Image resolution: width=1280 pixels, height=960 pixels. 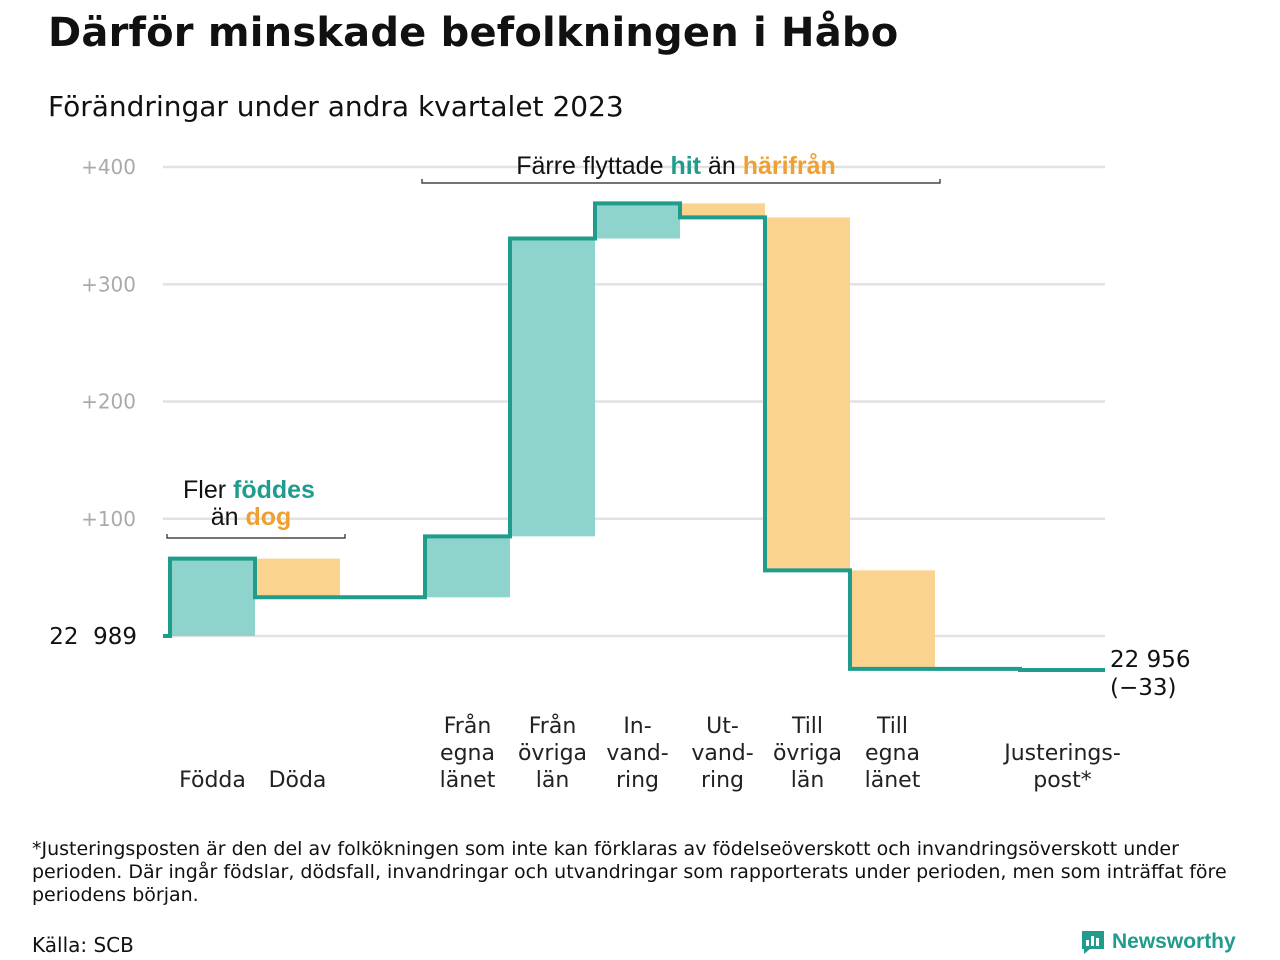 I want to click on category-label: Födda, so click(x=212, y=780).